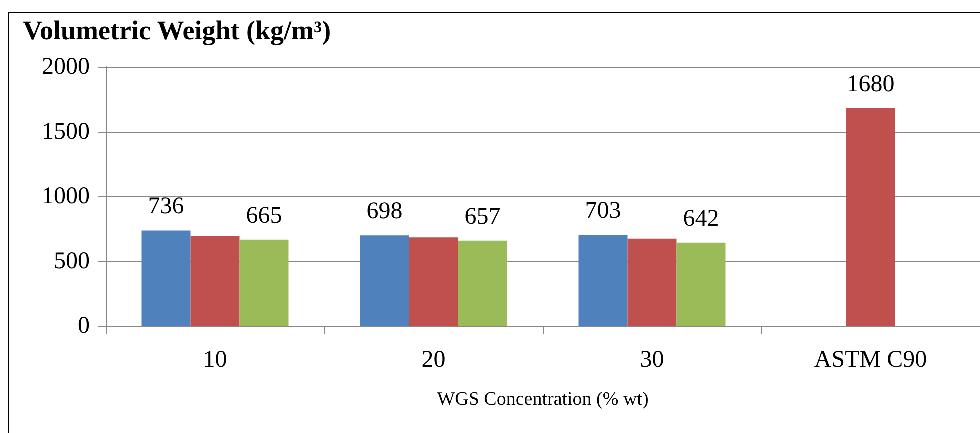  What do you see at coordinates (66, 67) in the screenshot?
I see `y-tick-label: 2000` at bounding box center [66, 67].